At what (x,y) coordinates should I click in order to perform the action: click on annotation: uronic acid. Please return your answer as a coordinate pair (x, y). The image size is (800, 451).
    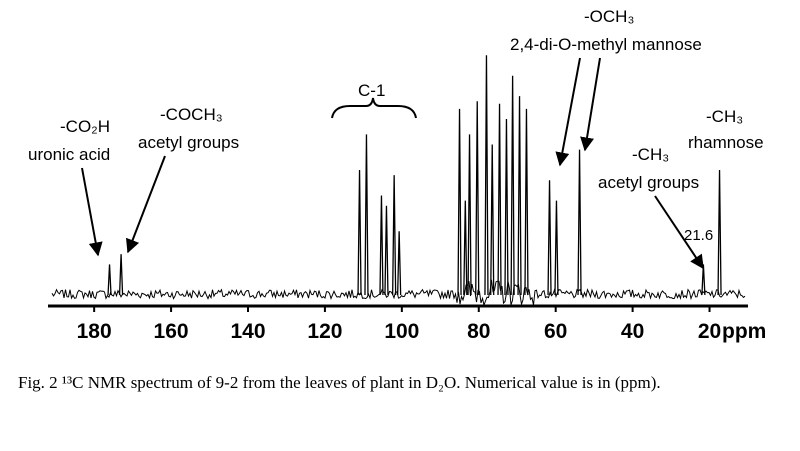
    Looking at the image, I should click on (69, 154).